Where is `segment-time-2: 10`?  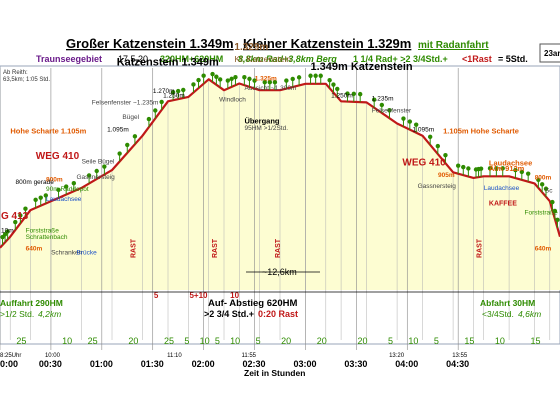
segment-time-2: 10 is located at coordinates (234, 295).